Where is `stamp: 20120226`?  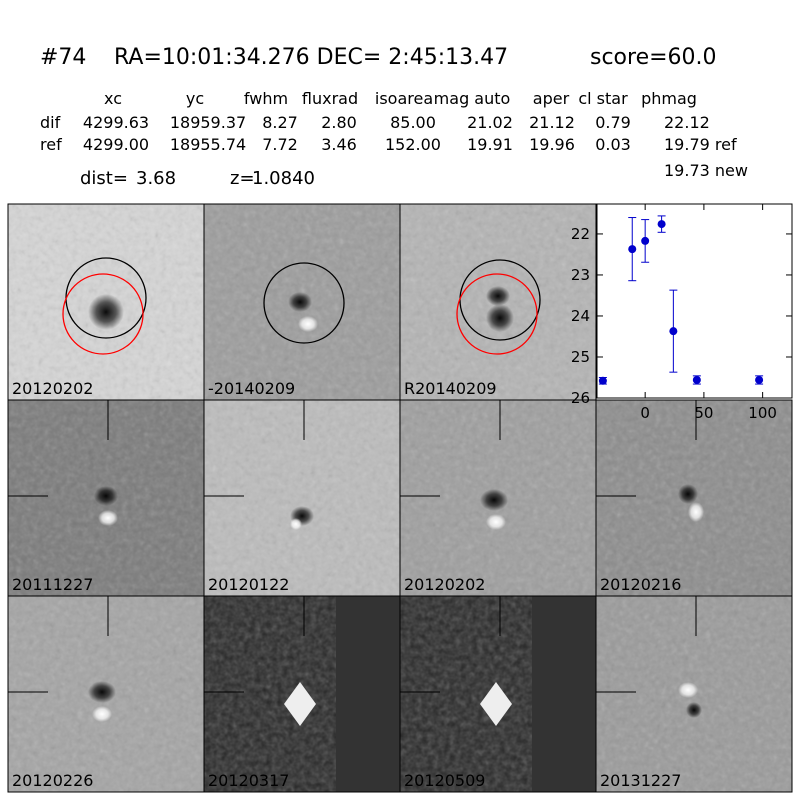 stamp: 20120226 is located at coordinates (106, 694).